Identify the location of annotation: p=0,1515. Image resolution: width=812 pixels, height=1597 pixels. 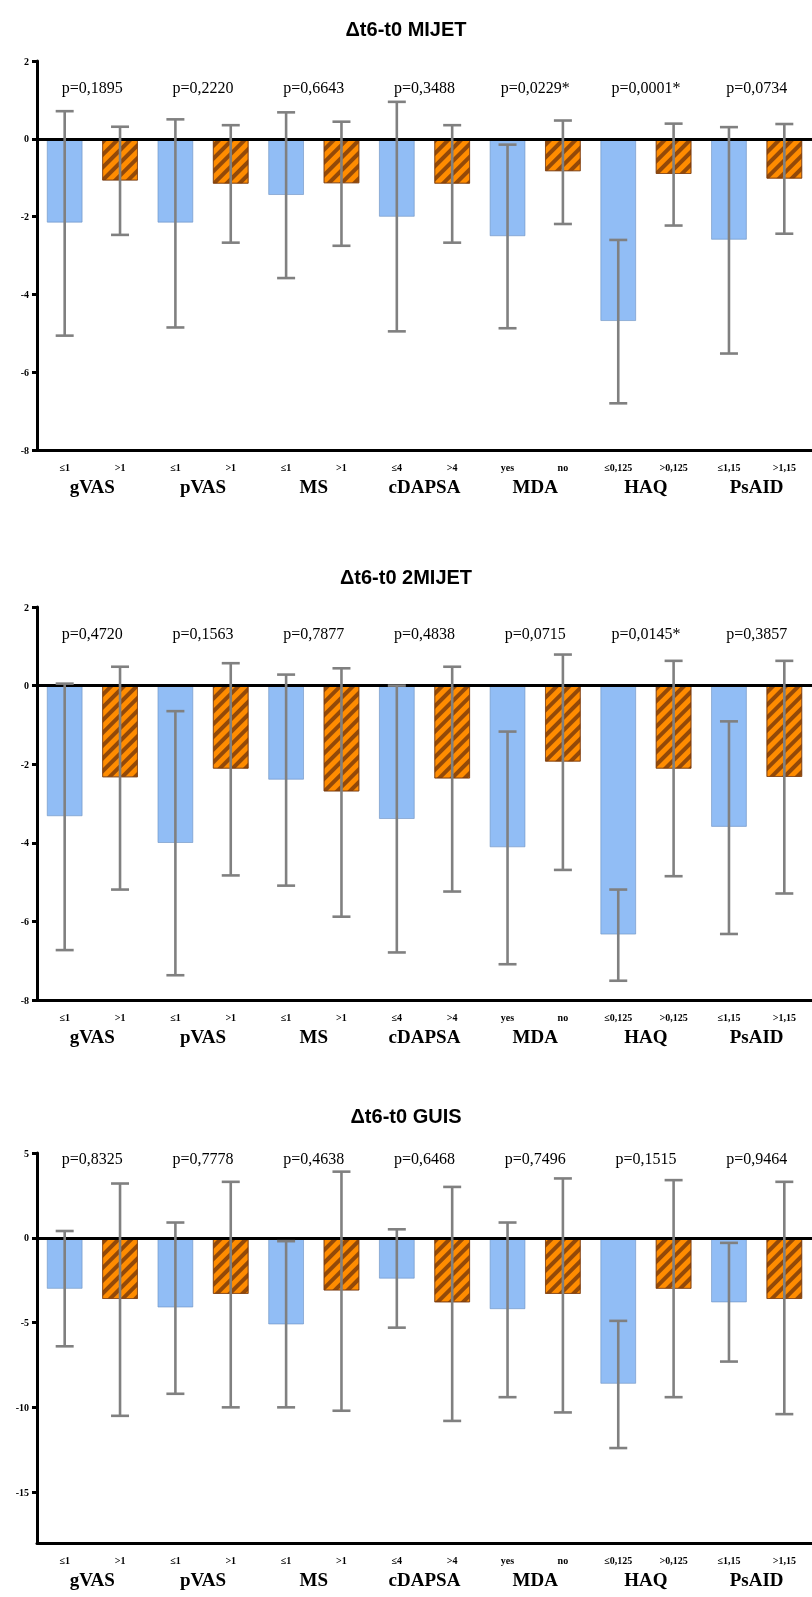
(646, 1159).